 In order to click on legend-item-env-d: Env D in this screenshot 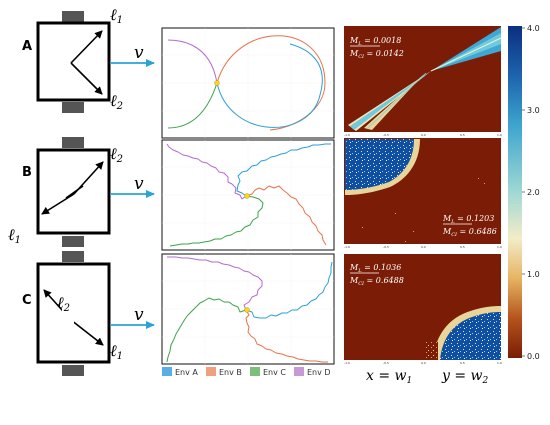, I will do `click(312, 372)`.